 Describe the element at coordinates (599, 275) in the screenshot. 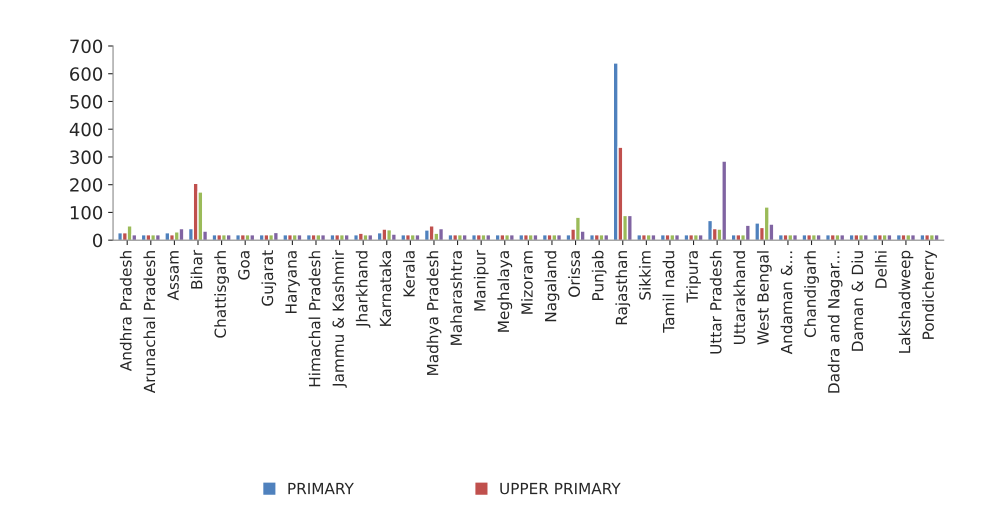

I see `x-tick-label: Punjab` at that location.